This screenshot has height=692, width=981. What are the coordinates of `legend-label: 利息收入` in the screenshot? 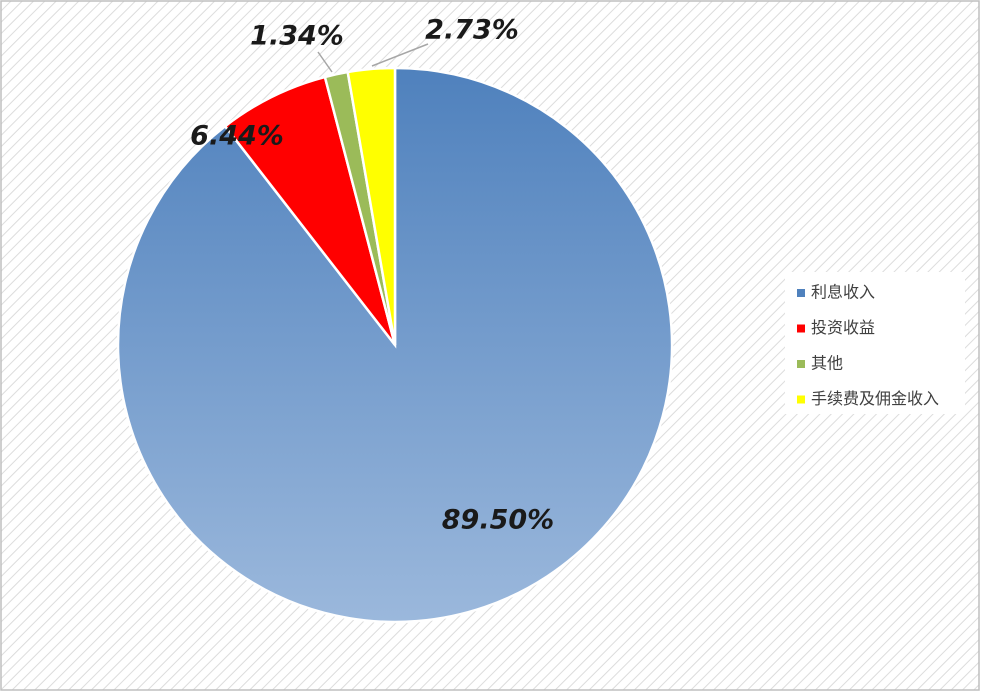 It's located at (843, 292).